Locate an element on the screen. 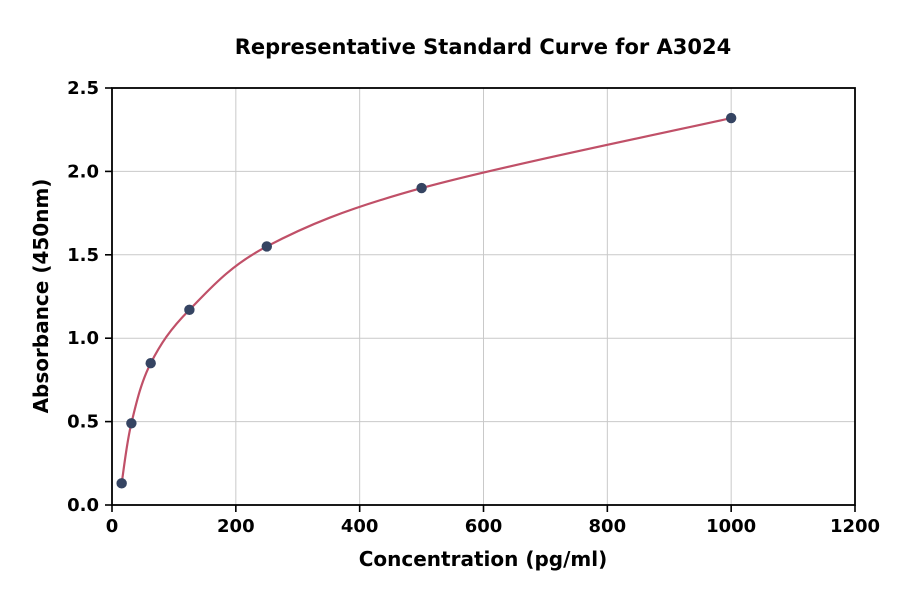 The width and height of the screenshot is (900, 594). x-tick-label: 800 is located at coordinates (608, 526).